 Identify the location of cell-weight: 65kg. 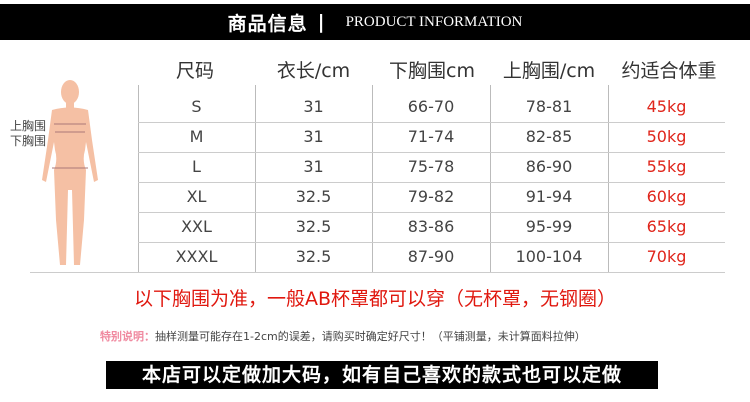
(666, 226).